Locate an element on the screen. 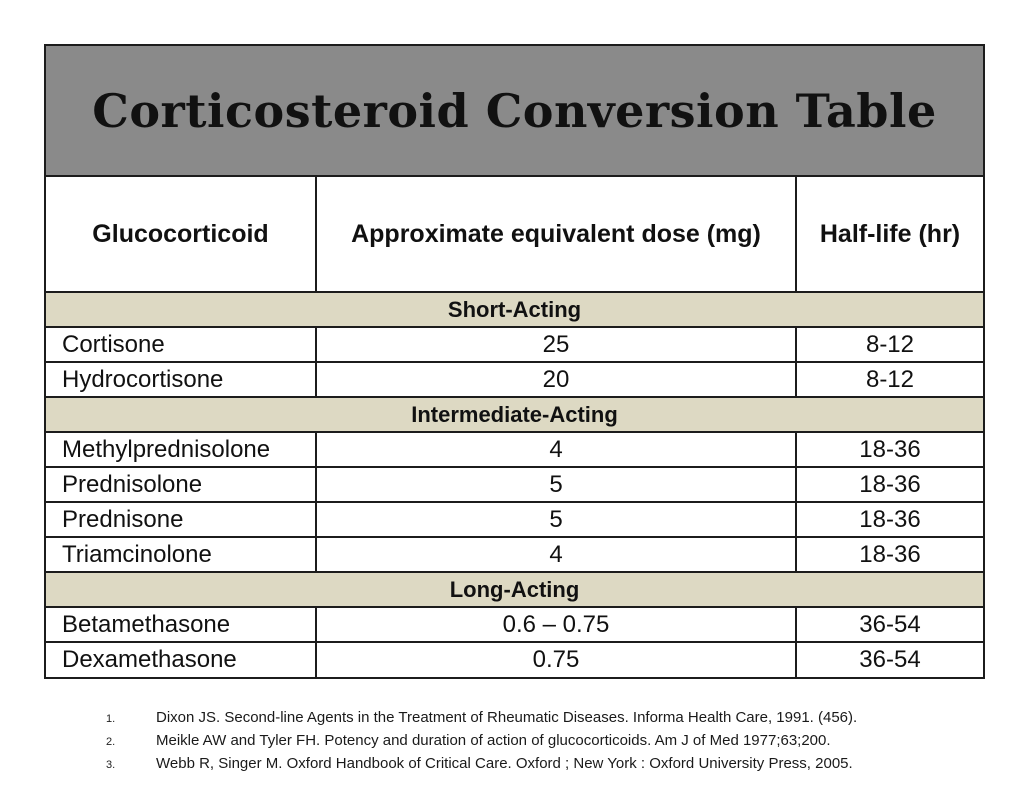 The width and height of the screenshot is (1023, 789). footnote-number: 3. is located at coordinates (111, 765).